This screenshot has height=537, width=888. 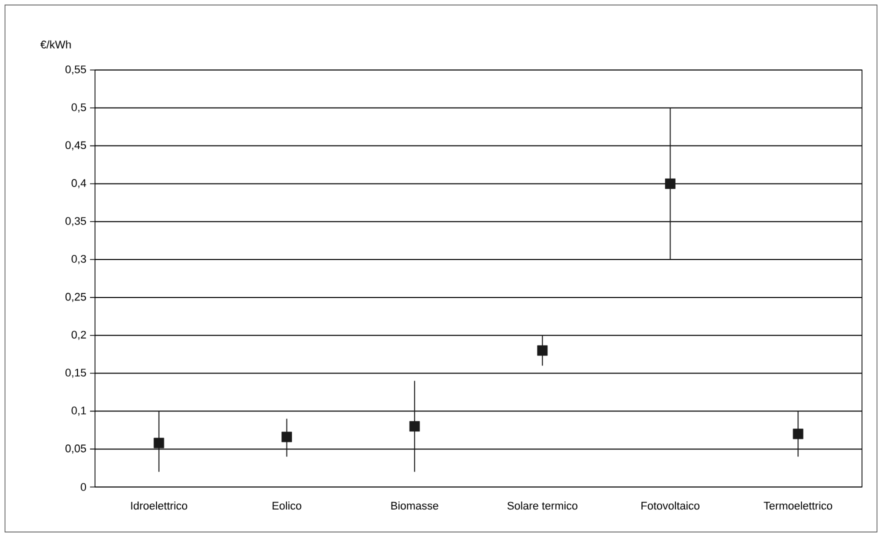 What do you see at coordinates (159, 506) in the screenshot?
I see `x-tick-label: Idroelettrico` at bounding box center [159, 506].